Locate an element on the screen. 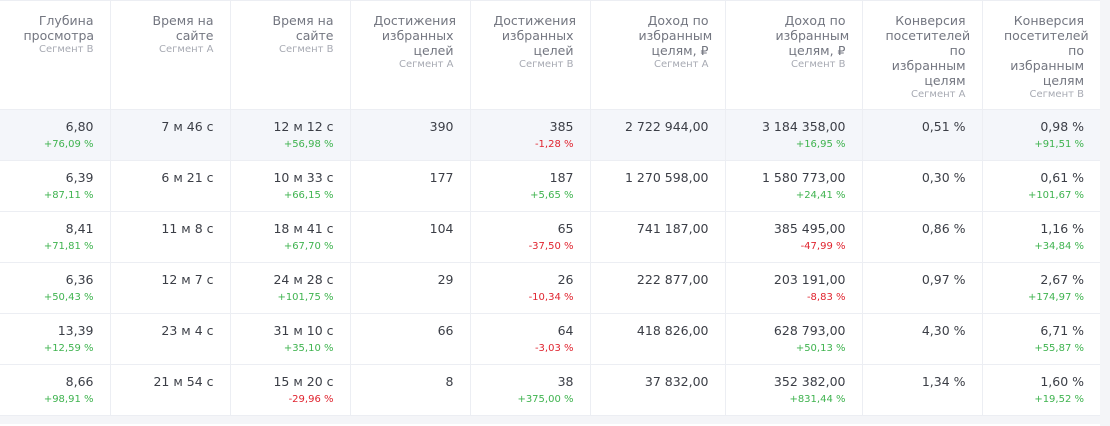  table-cell: 6,71 % +55,87 % is located at coordinates (1040, 339).